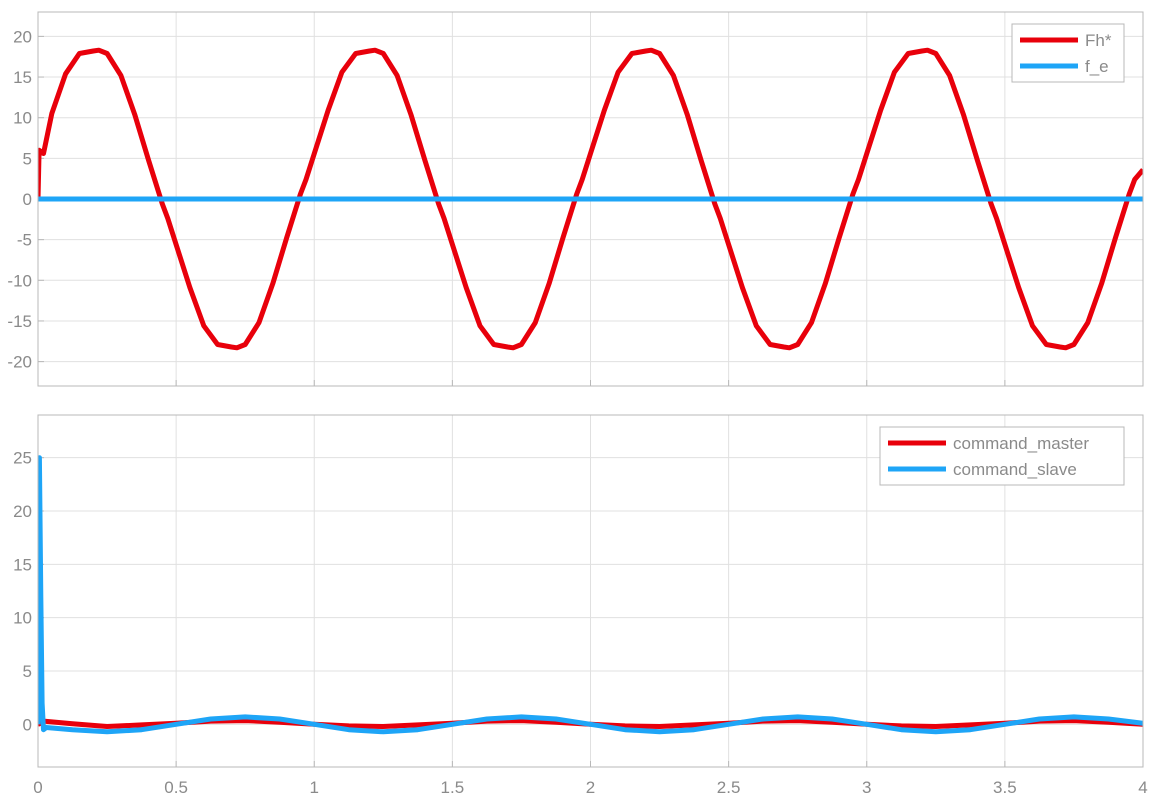 The width and height of the screenshot is (1166, 808). Describe the element at coordinates (19, 321) in the screenshot. I see `y-tick-label: -15` at that location.